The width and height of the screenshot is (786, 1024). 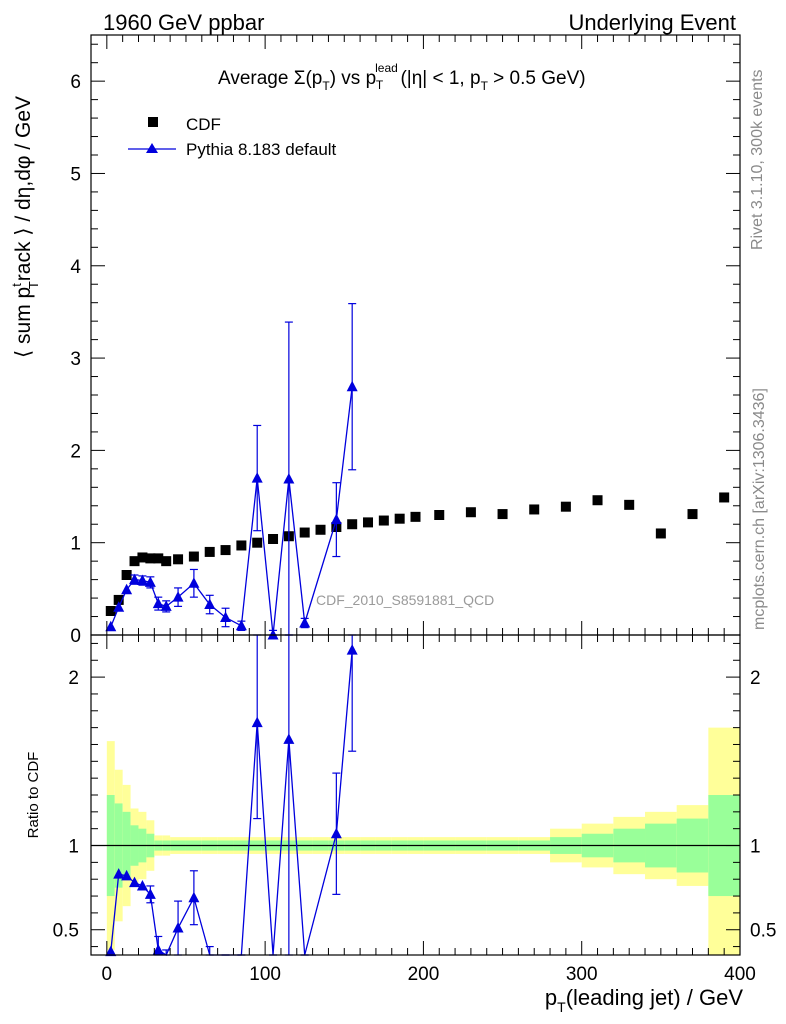 What do you see at coordinates (353, 78) in the screenshot?
I see `title-part-mid: ) vs p` at bounding box center [353, 78].